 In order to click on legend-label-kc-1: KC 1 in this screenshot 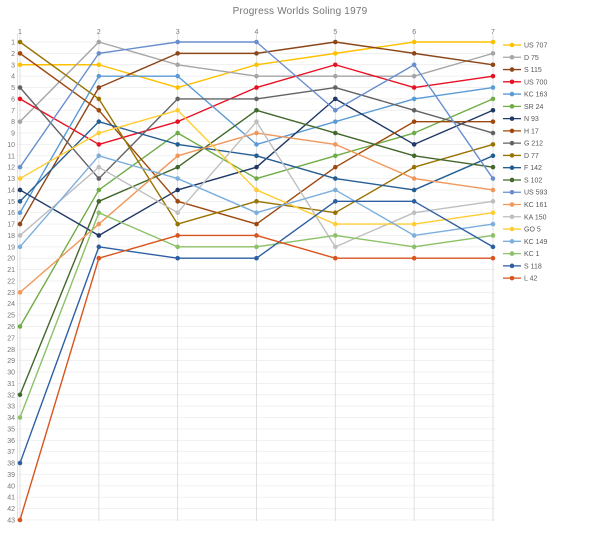, I will do `click(532, 254)`.